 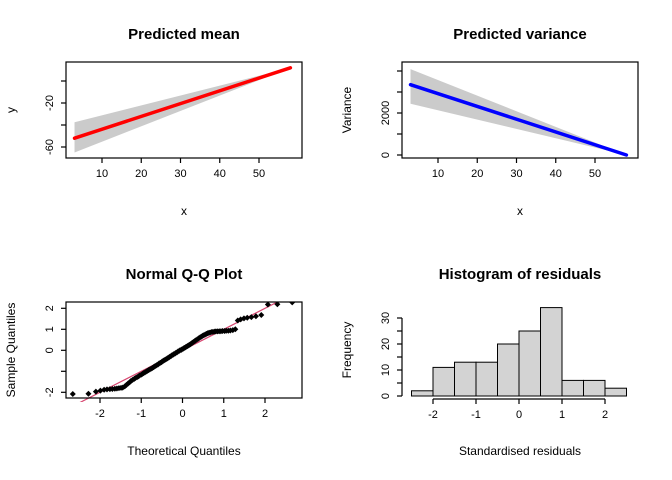 What do you see at coordinates (519, 34) in the screenshot?
I see `panel-title: Predicted variance` at bounding box center [519, 34].